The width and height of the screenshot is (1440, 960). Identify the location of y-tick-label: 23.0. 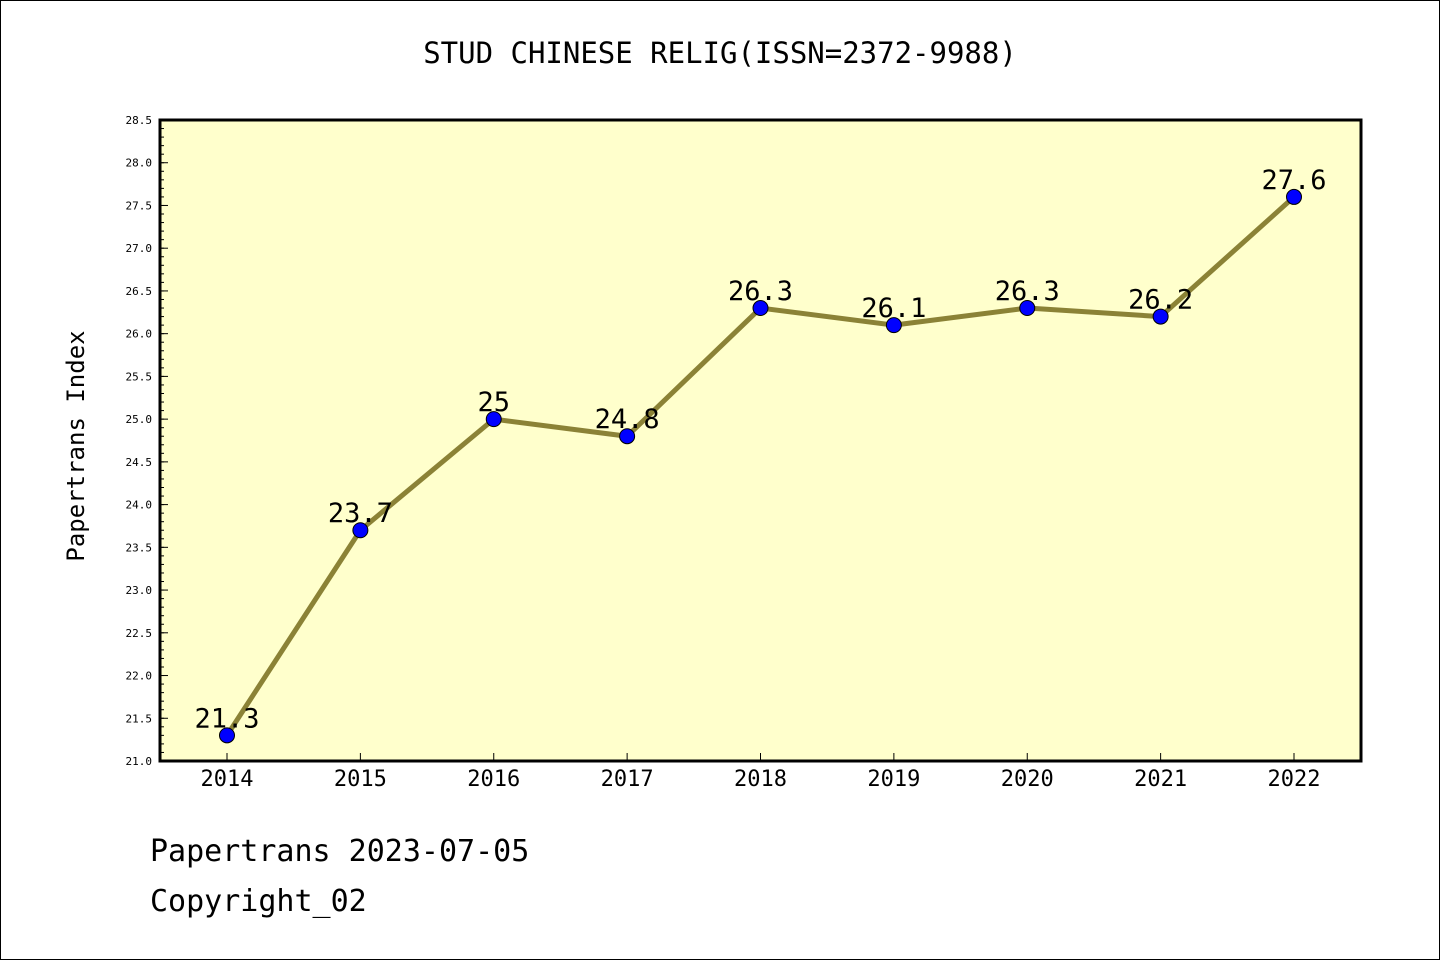
(139, 590).